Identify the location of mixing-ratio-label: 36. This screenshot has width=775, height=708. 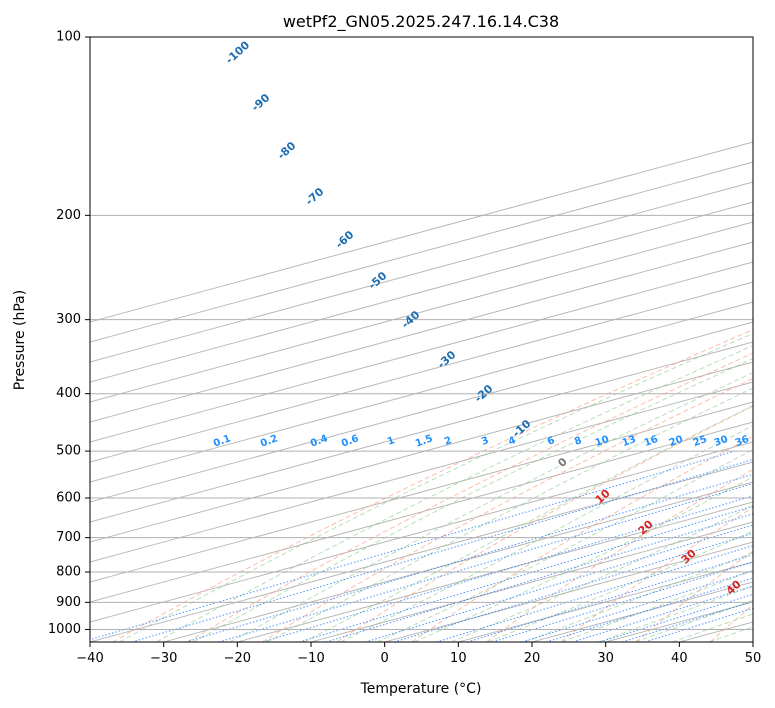
(742, 441).